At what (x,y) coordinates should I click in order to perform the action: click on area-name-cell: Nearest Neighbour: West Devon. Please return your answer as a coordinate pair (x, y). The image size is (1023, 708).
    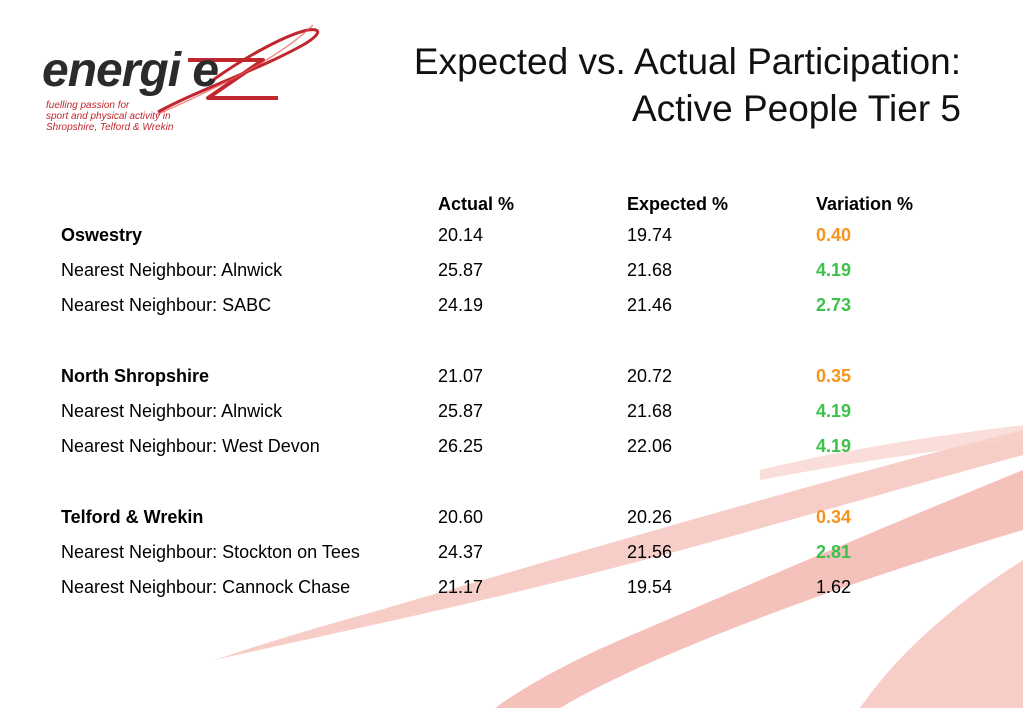
    Looking at the image, I should click on (190, 446).